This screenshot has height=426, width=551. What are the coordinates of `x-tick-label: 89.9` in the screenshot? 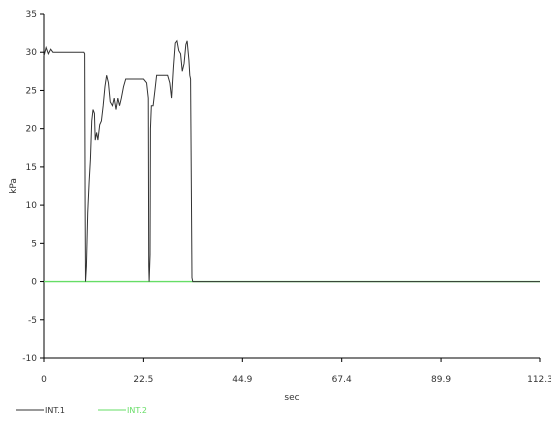 It's located at (441, 380).